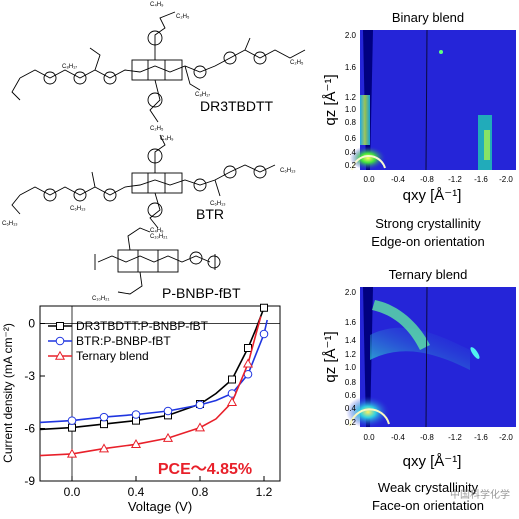 The height and width of the screenshot is (519, 519). What do you see at coordinates (136, 492) in the screenshot?
I see `x-tick-label: 0.4` at bounding box center [136, 492].